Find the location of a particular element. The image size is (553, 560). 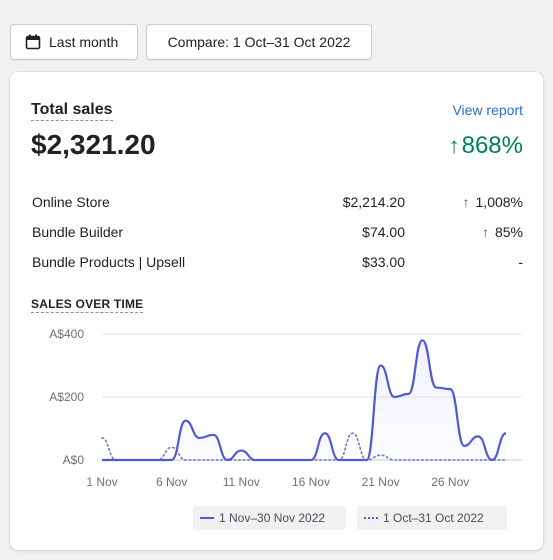

compare-button: Compare: 1 Oct–31 Oct 2022 is located at coordinates (259, 42).